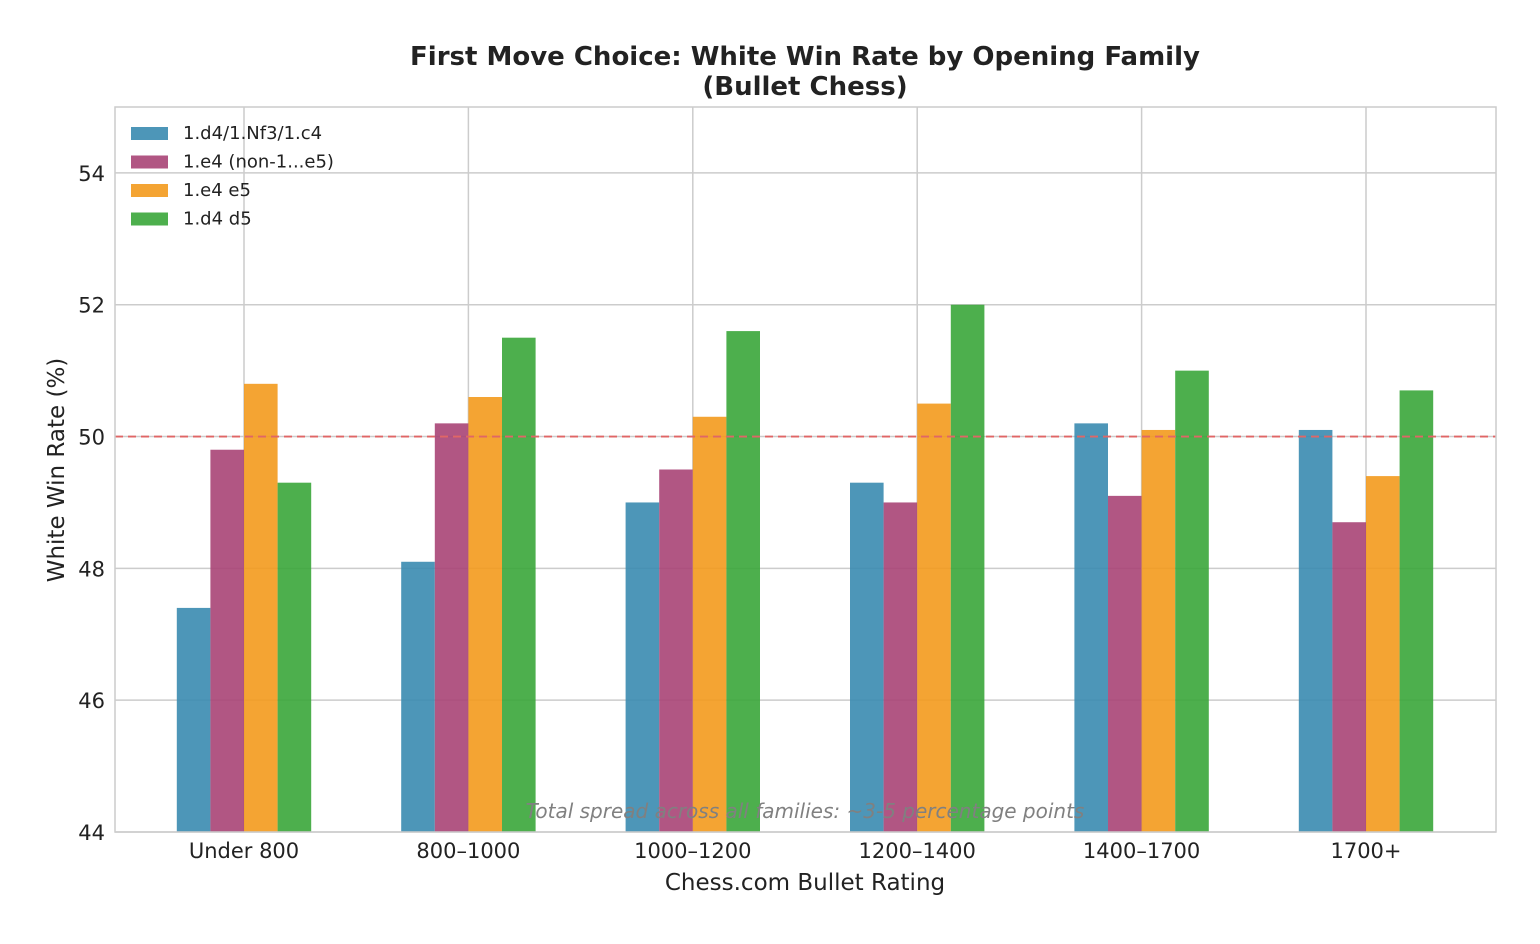  Describe the element at coordinates (217, 190) in the screenshot. I see `legend-label: 1.e4 e5` at that location.